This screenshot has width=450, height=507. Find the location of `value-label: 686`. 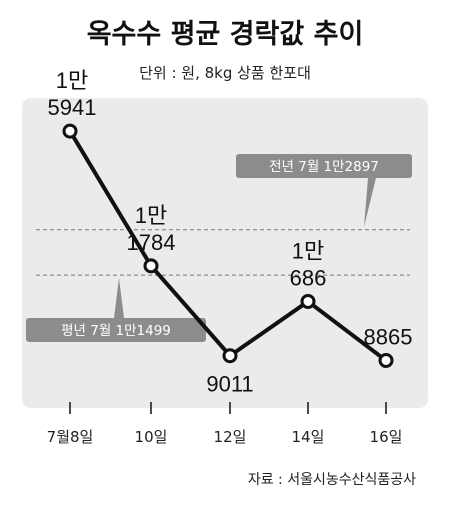

value-label: 686 is located at coordinates (308, 277).